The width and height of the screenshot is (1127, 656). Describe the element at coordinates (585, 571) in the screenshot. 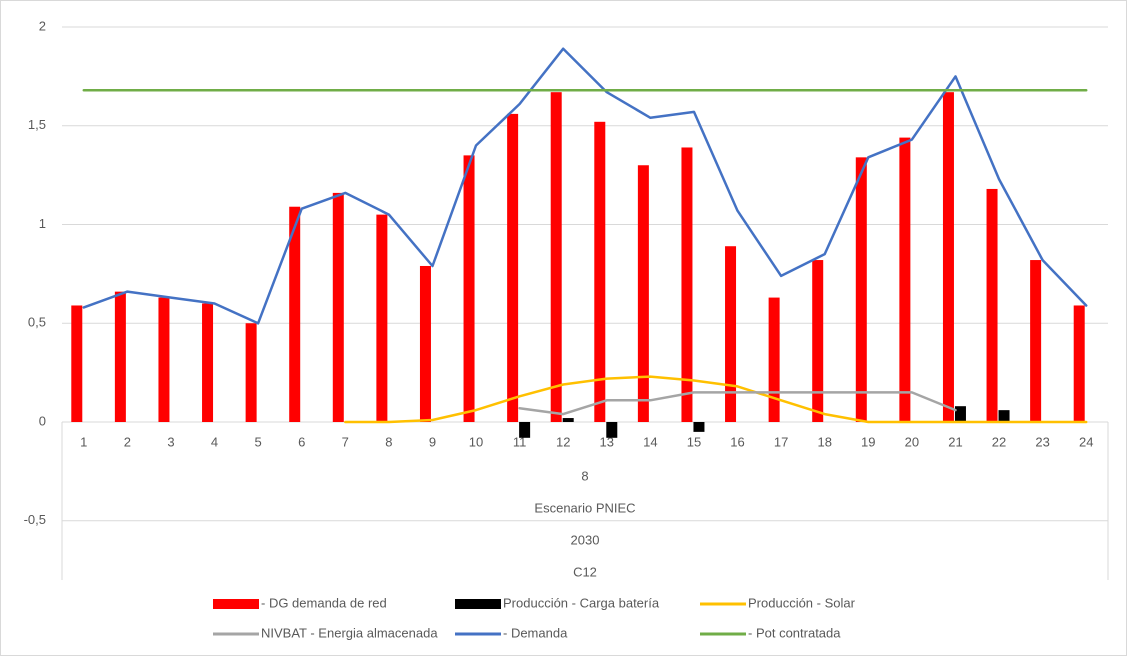

I see `category-group-label: C12` at that location.